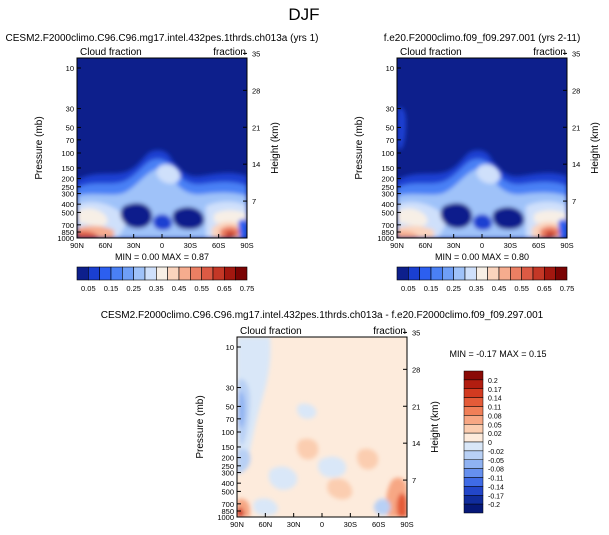  Describe the element at coordinates (162, 257) in the screenshot. I see `min-max-label: MIN = 0.00 MAX = 0.87` at that location.